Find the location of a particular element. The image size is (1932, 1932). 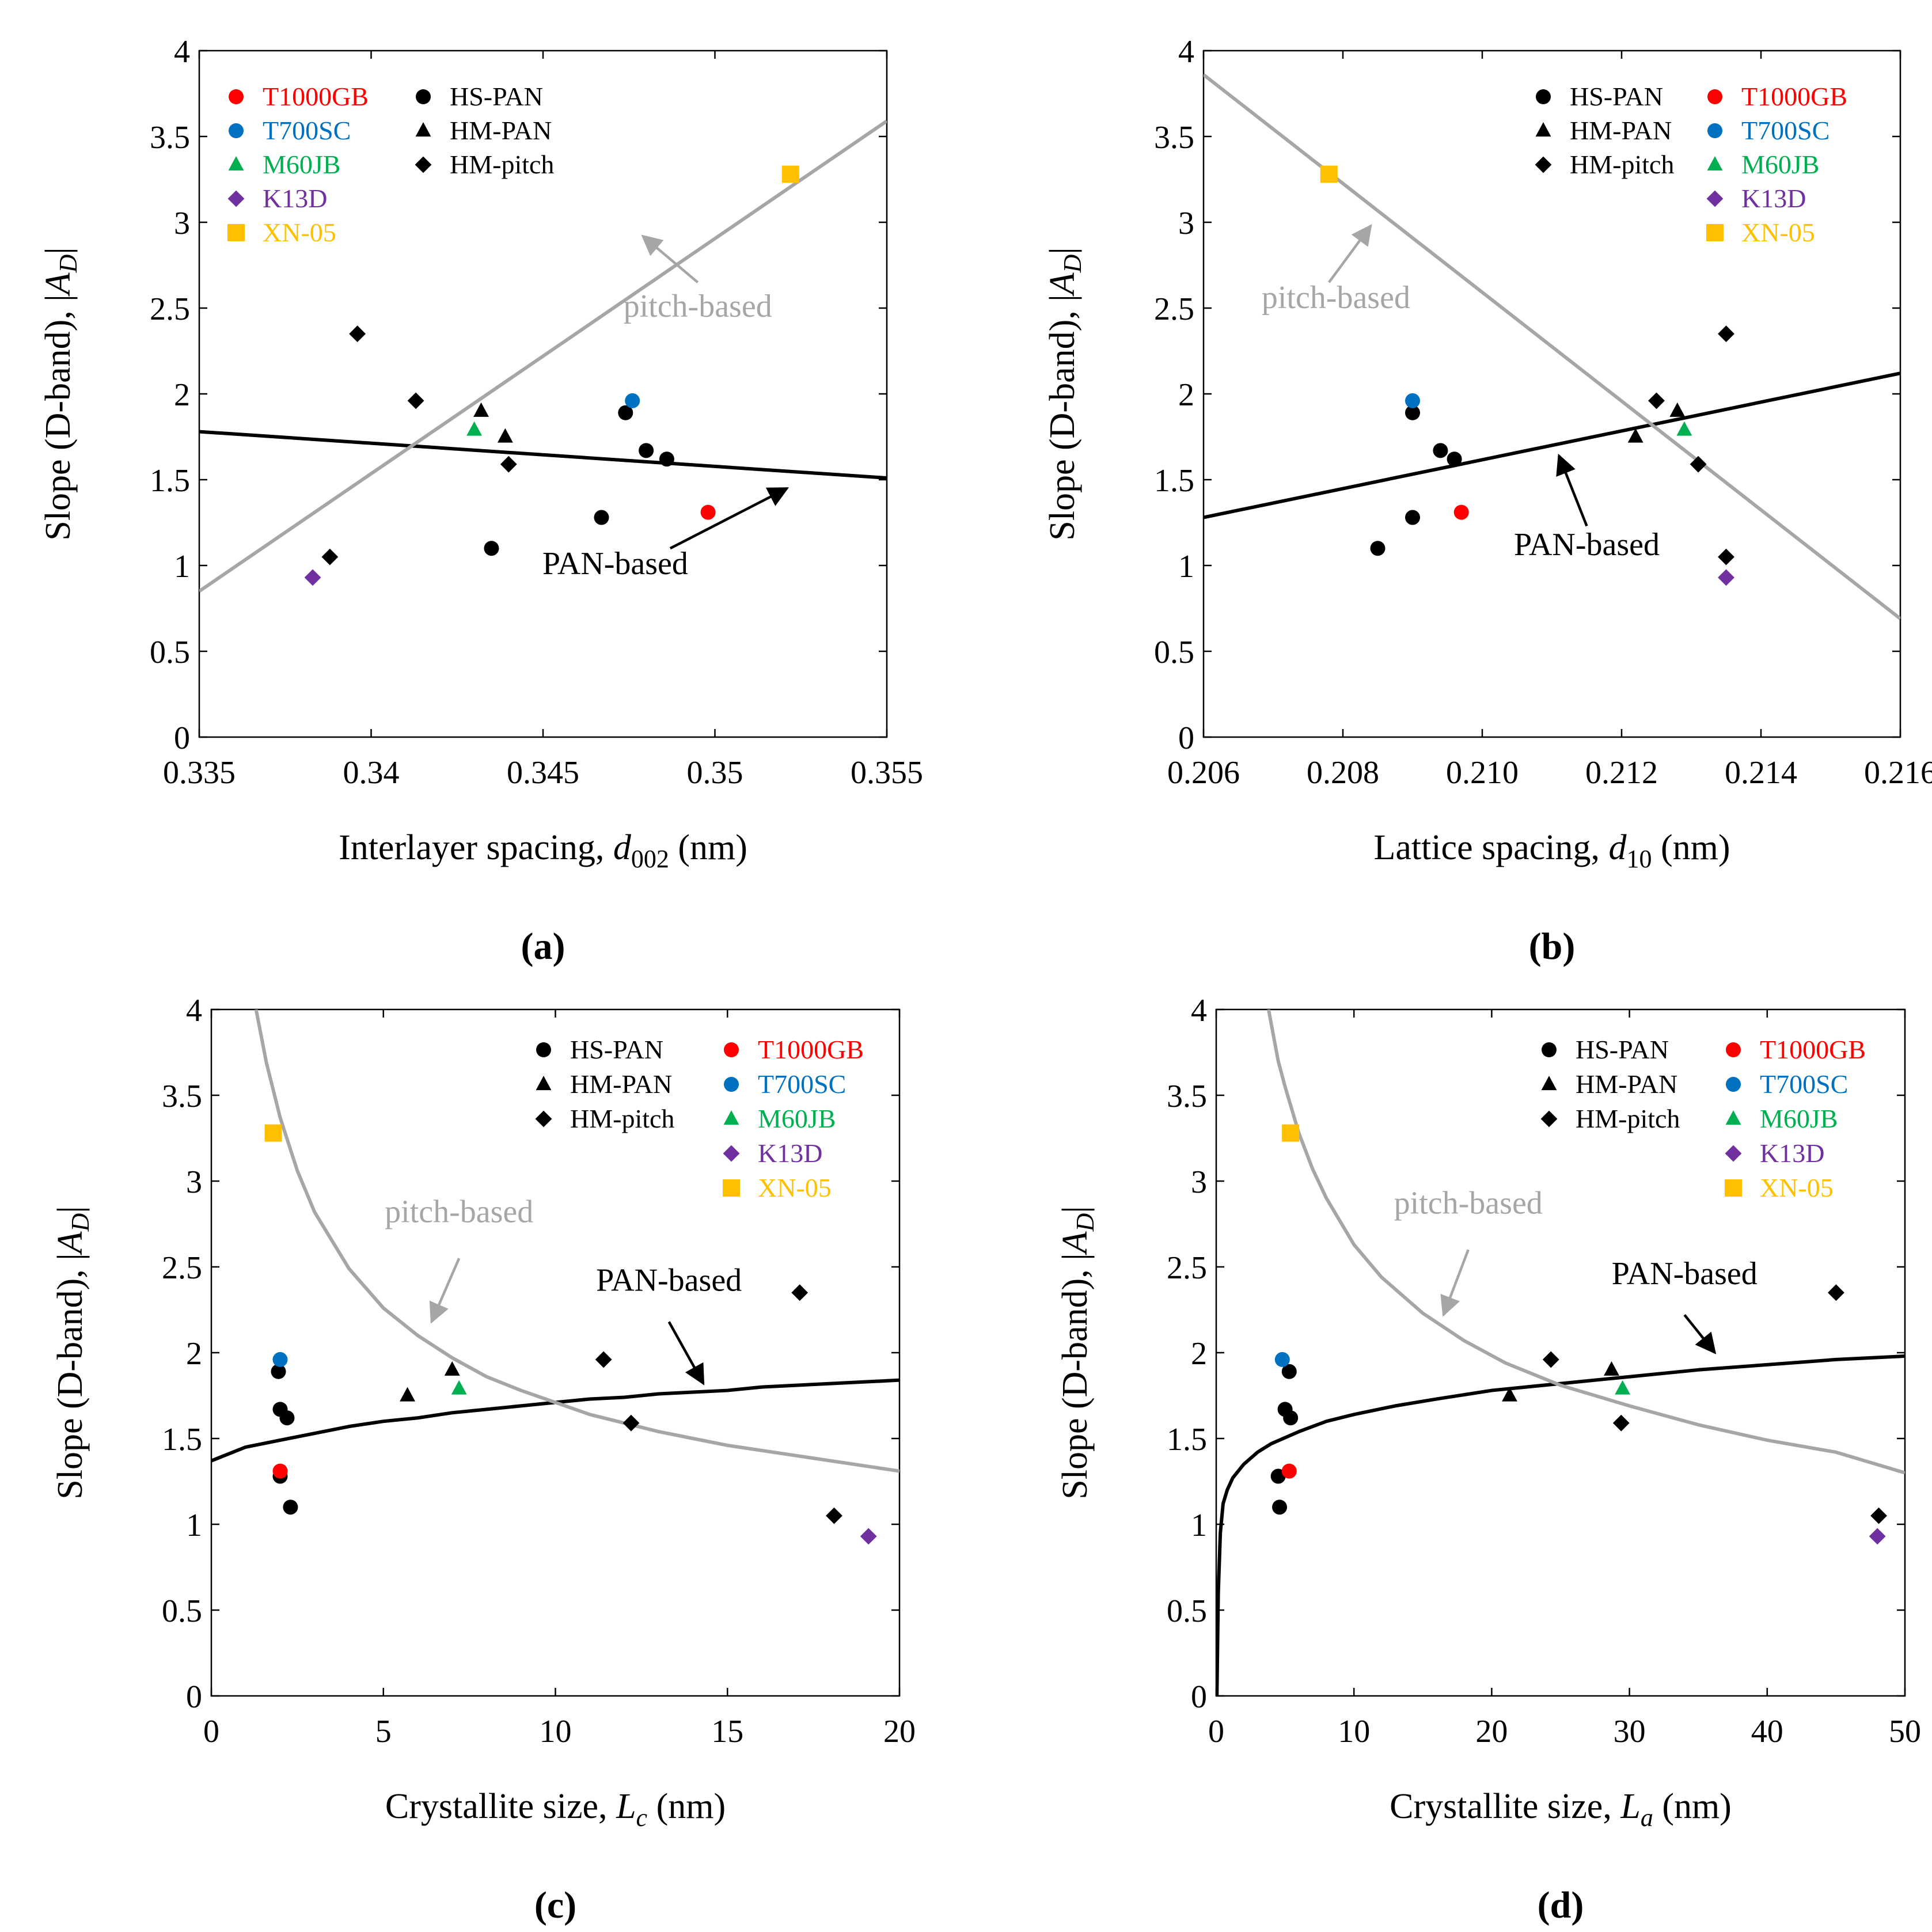

panel-c-ytick-label: 2.5 is located at coordinates (182, 1268).